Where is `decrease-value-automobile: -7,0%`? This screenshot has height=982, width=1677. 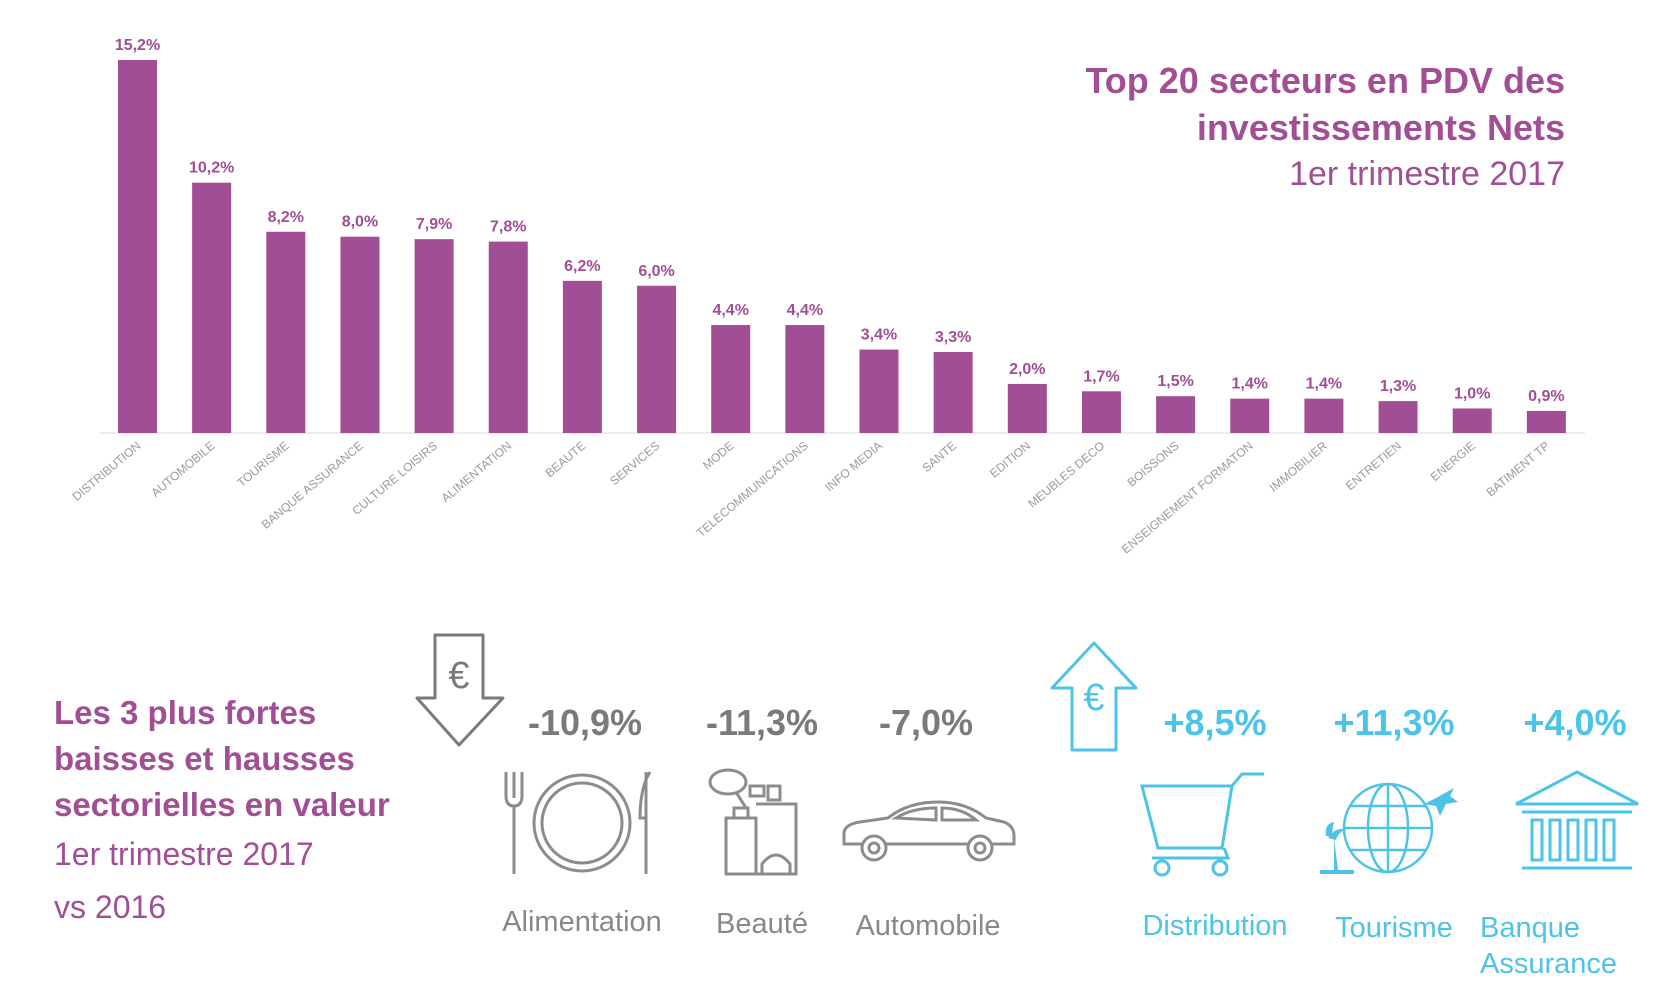
decrease-value-automobile: -7,0% is located at coordinates (926, 722).